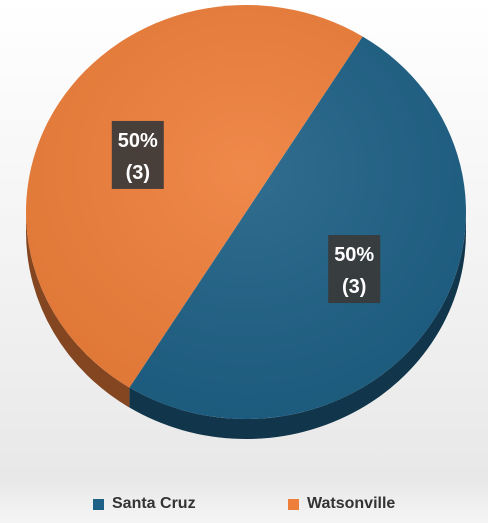 The height and width of the screenshot is (523, 488). What do you see at coordinates (354, 255) in the screenshot?
I see `data-label-percent-santa-cruz: 50%` at bounding box center [354, 255].